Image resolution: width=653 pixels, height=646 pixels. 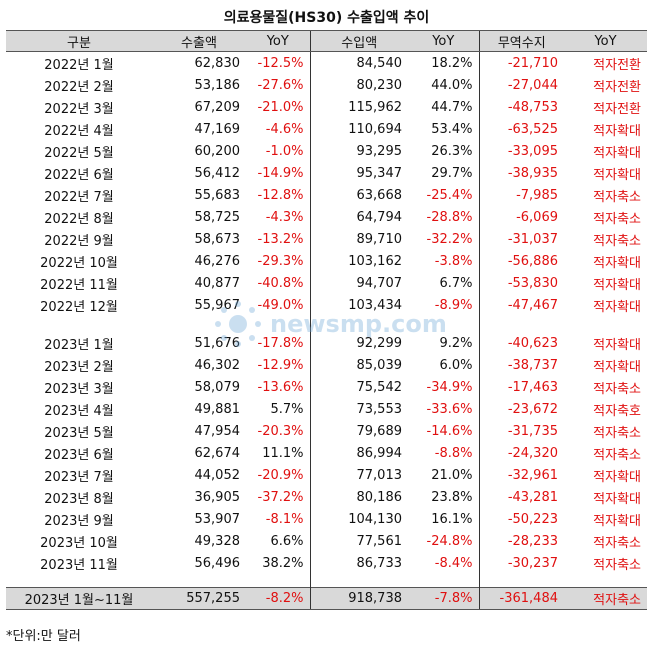 I want to click on export-cell: 55,683, so click(x=217, y=195).